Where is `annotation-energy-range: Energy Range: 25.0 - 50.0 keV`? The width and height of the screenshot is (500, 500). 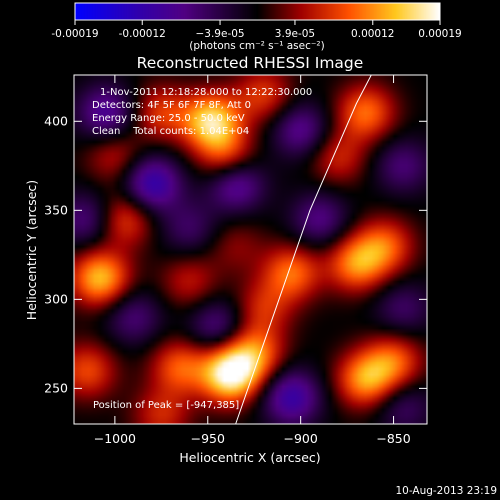
annotation-energy-range: Energy Range: 25.0 - 50.0 keV is located at coordinates (168, 118).